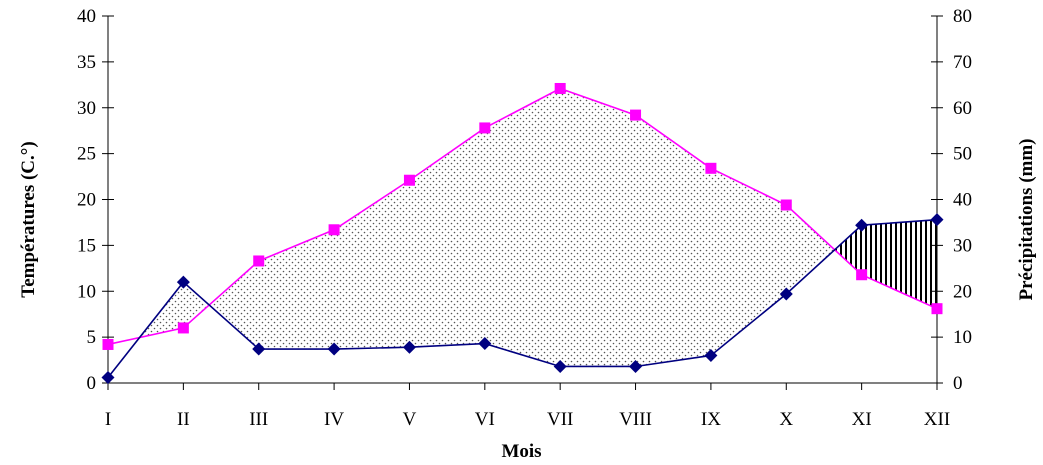 The image size is (1043, 465). Describe the element at coordinates (258, 419) in the screenshot. I see `x-tick-label: III` at that location.